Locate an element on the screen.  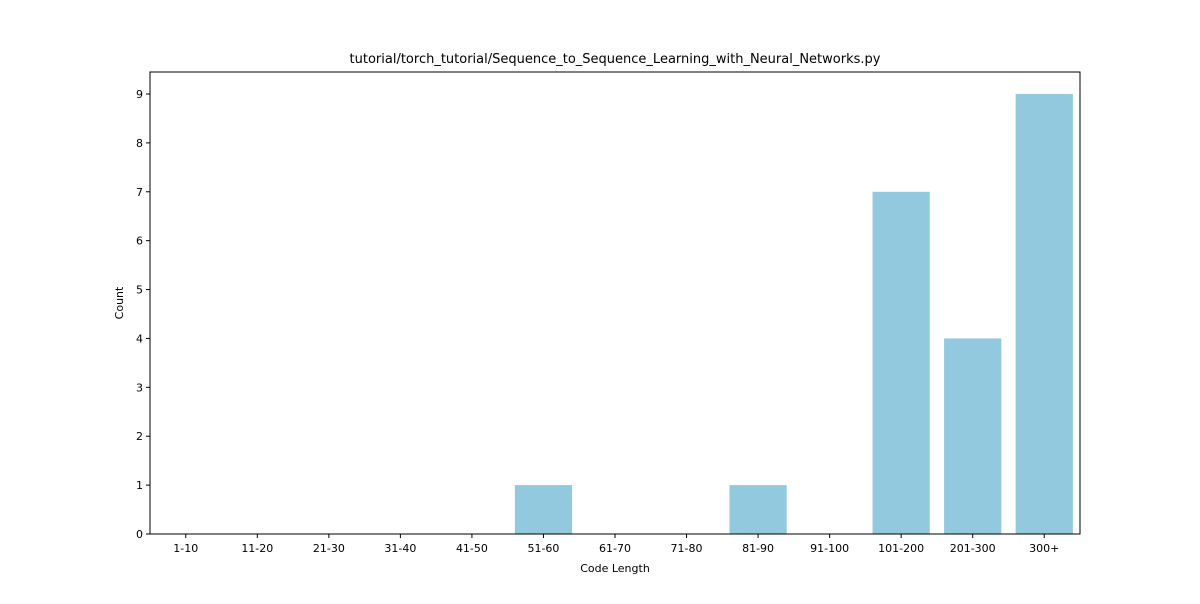
x-tick-label: 81-90 is located at coordinates (758, 548).